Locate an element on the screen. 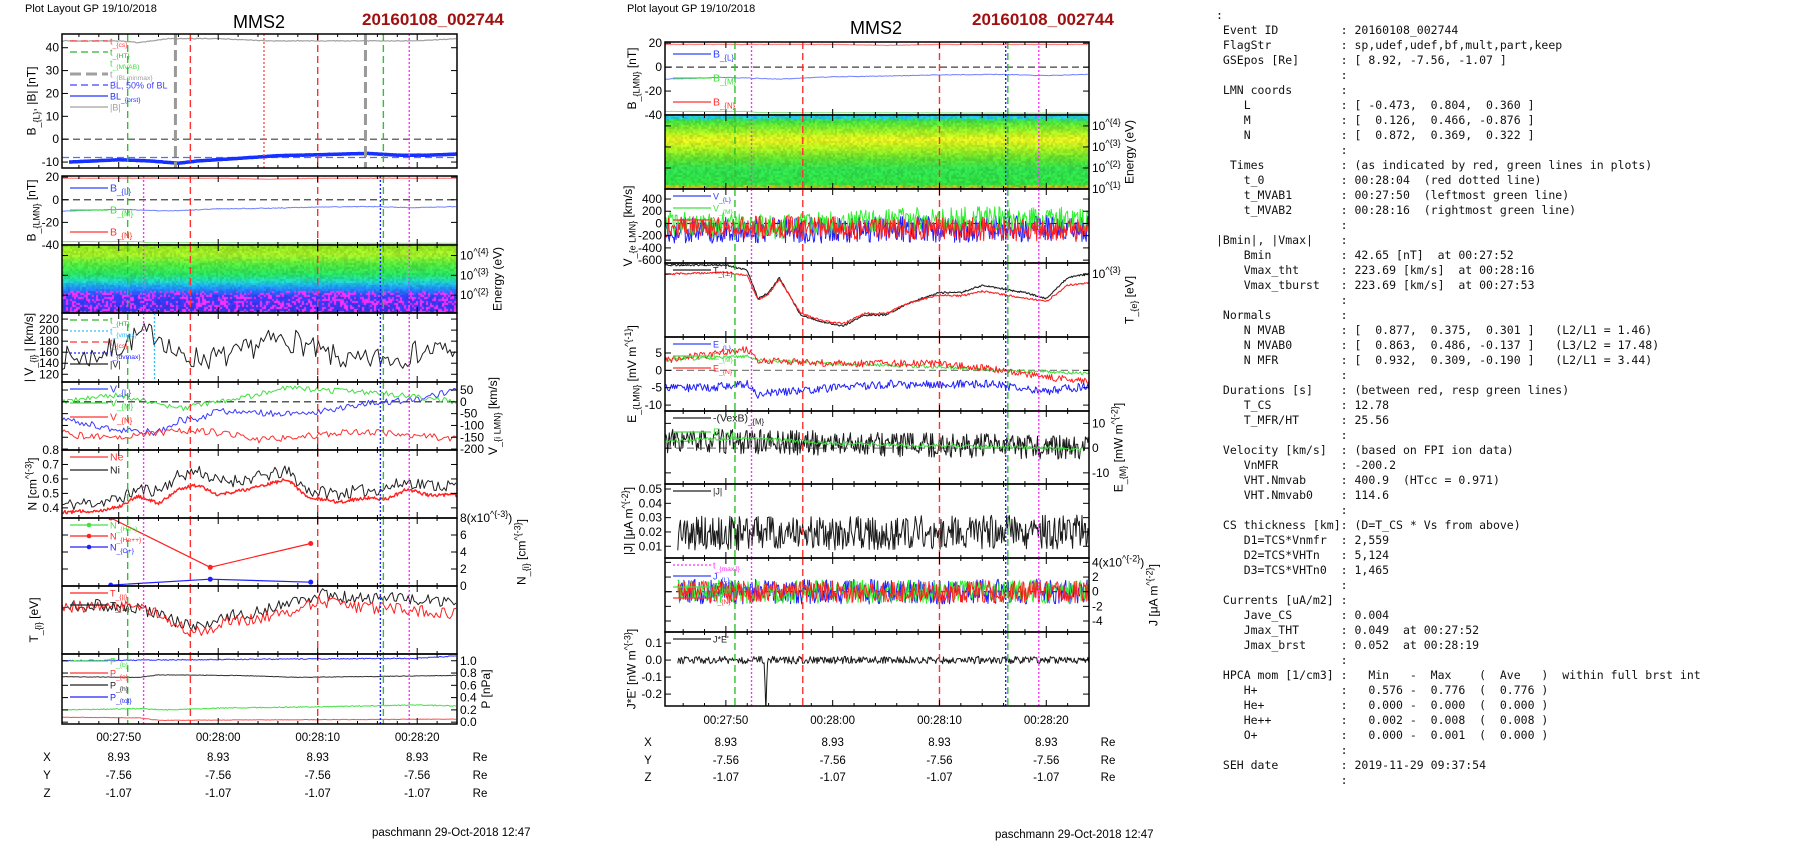  legend-entry: N_{He++} is located at coordinates (106, 538).